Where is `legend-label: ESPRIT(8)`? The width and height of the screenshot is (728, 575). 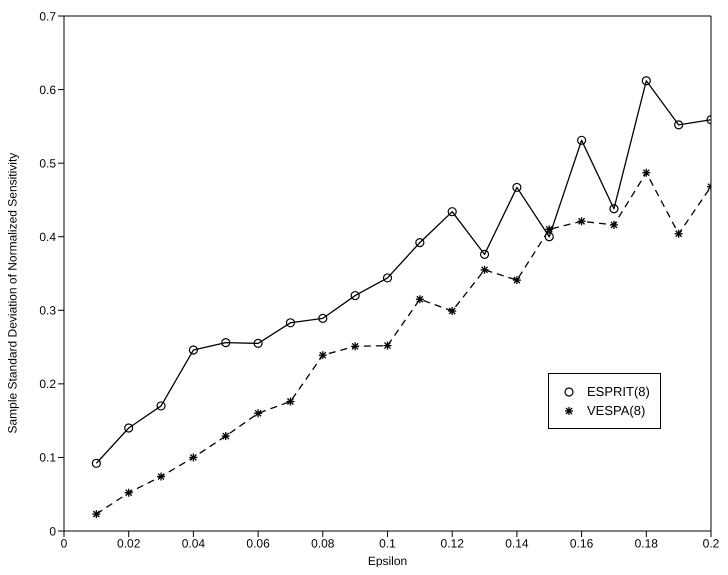 legend-label: ESPRIT(8) is located at coordinates (618, 391).